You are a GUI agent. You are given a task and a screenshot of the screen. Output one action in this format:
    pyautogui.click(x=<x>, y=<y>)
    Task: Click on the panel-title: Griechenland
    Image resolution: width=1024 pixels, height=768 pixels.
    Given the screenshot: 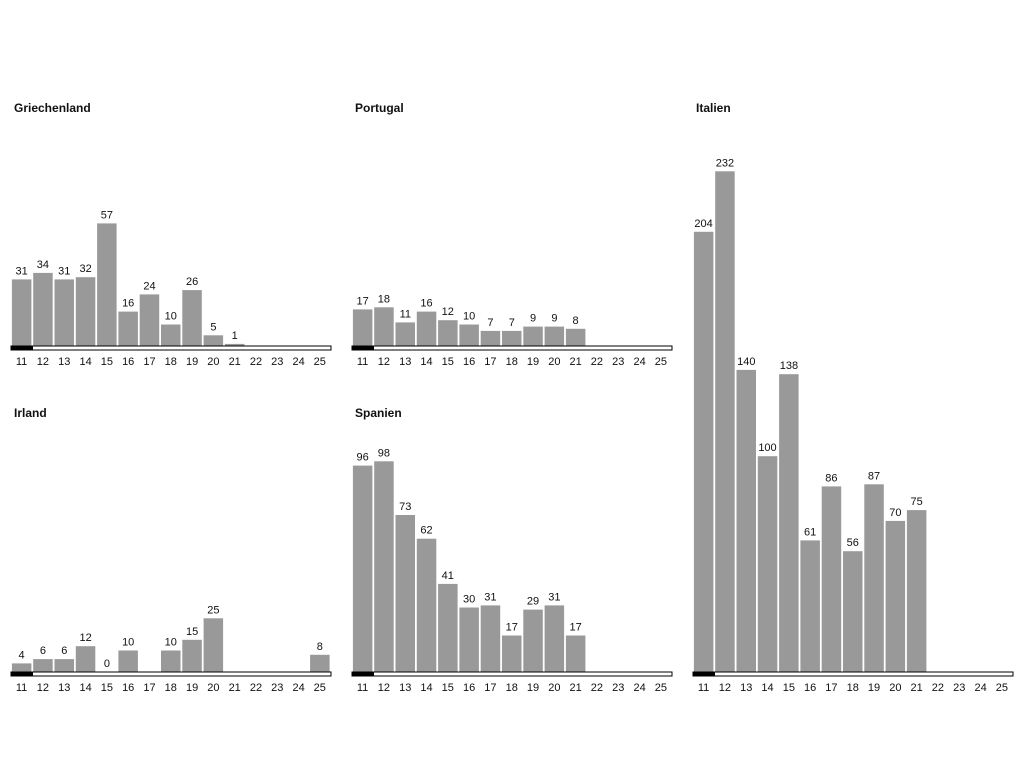 What is the action you would take?
    pyautogui.click(x=52, y=108)
    